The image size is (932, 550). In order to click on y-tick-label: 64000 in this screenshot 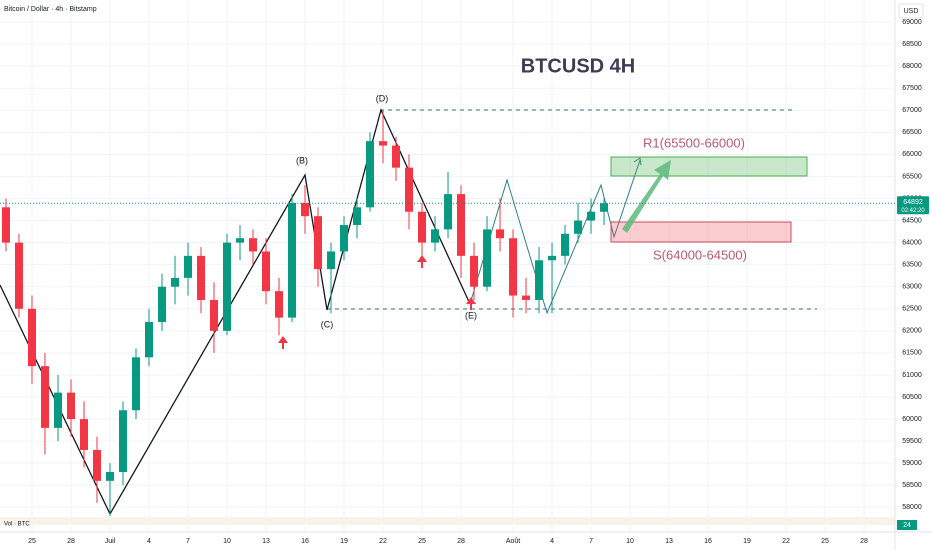, I will do `click(912, 242)`.